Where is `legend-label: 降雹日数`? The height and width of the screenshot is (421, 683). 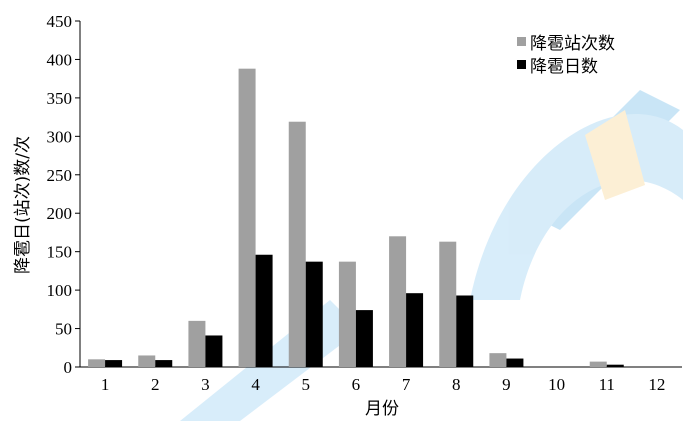 legend-label: 降雹日数 is located at coordinates (564, 67).